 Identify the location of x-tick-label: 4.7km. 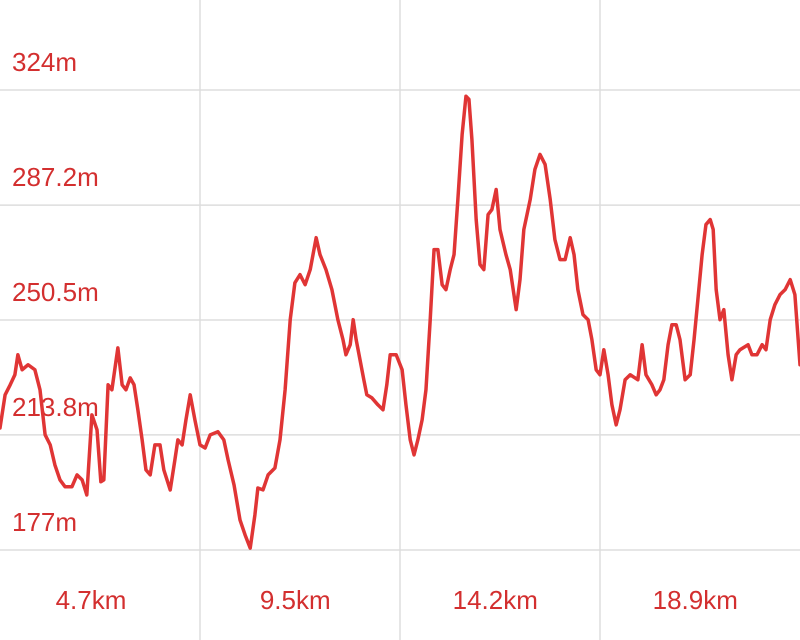
(91, 600).